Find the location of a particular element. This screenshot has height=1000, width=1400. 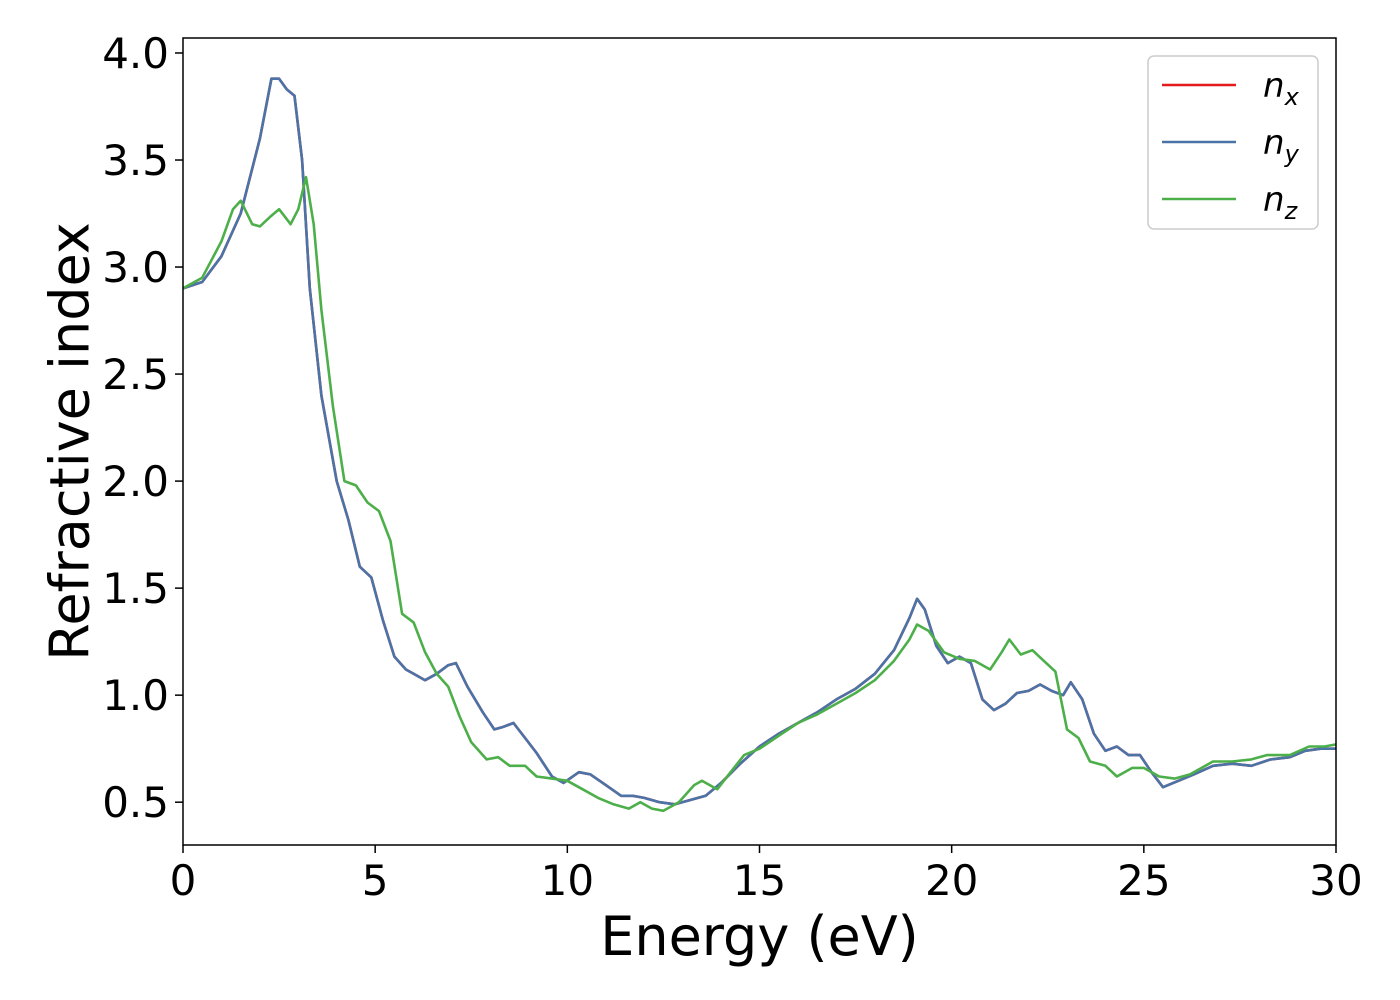

legend-label-z: nz is located at coordinates (1281, 202).